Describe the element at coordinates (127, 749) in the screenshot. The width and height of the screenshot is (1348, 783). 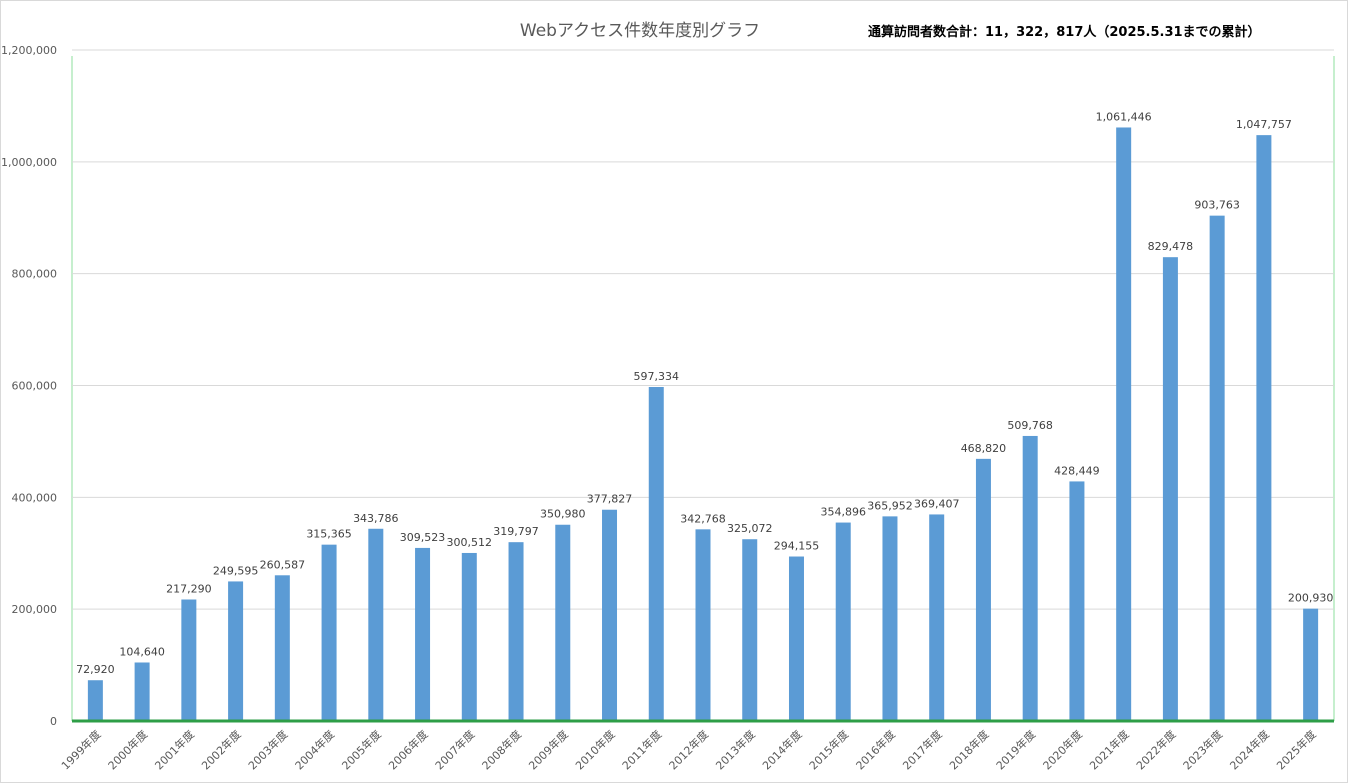
I see `x-tick-label: 2000年度` at that location.